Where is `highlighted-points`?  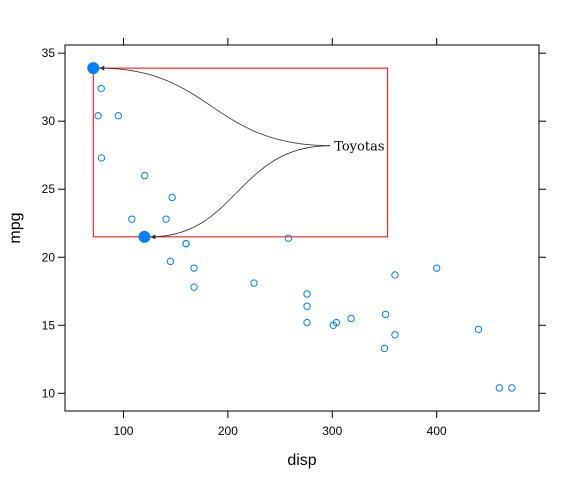 highlighted-points is located at coordinates (119, 152).